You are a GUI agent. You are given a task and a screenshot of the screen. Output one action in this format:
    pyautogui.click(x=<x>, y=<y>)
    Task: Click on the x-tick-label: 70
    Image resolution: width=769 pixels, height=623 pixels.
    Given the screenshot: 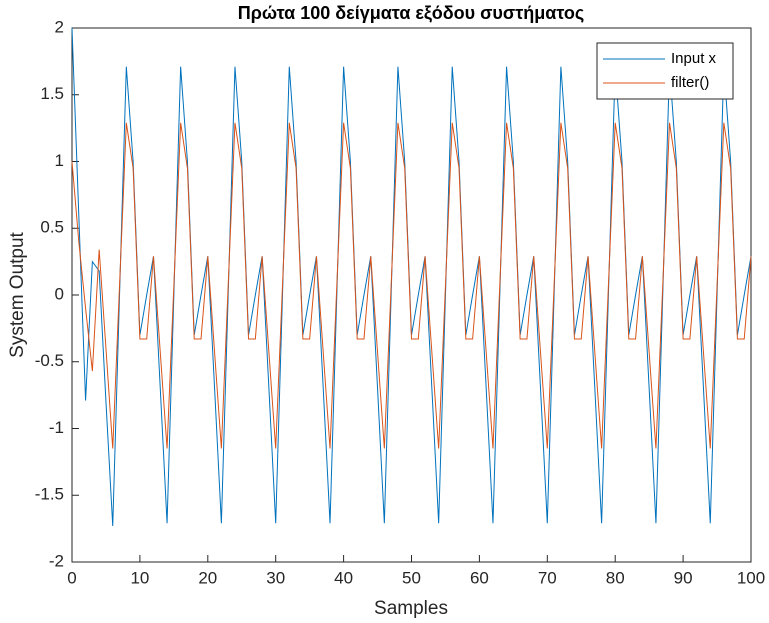 What is the action you would take?
    pyautogui.click(x=547, y=577)
    